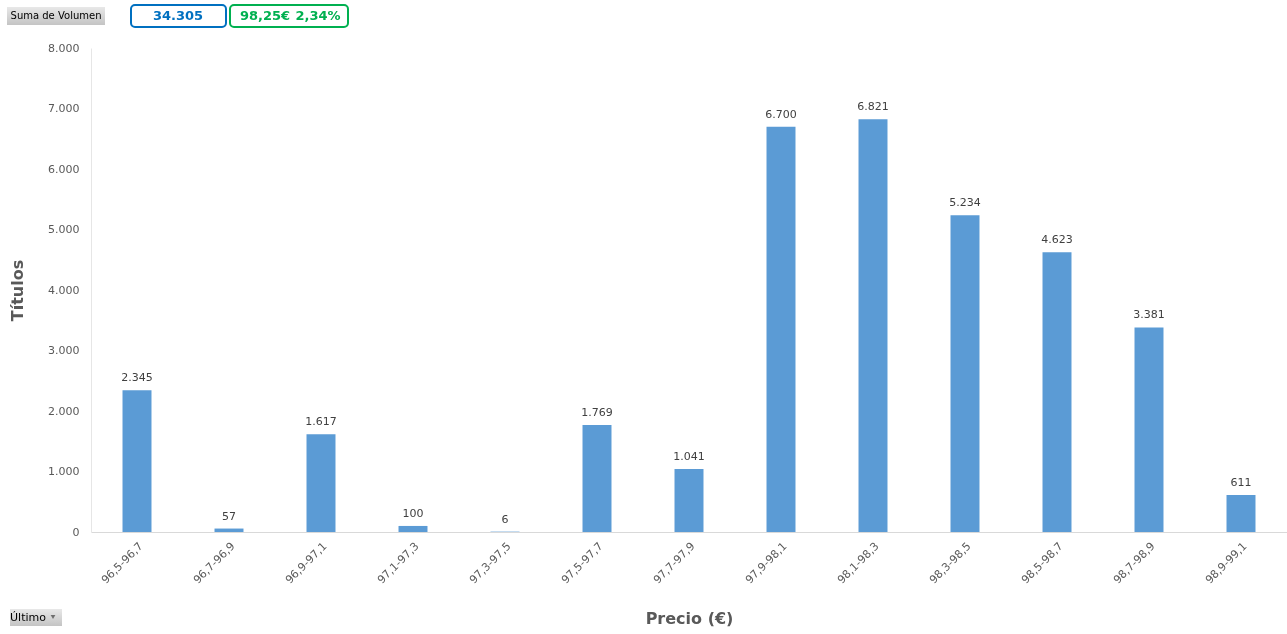 This screenshot has width=1287, height=634. What do you see at coordinates (64, 411) in the screenshot?
I see `y-tick-label: 2.000` at bounding box center [64, 411].